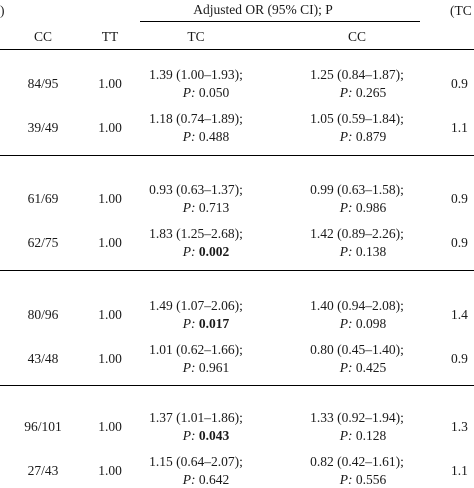  I want to click on tc-ci-cell: 1.39 (1.00–1.93);, so click(196, 74).